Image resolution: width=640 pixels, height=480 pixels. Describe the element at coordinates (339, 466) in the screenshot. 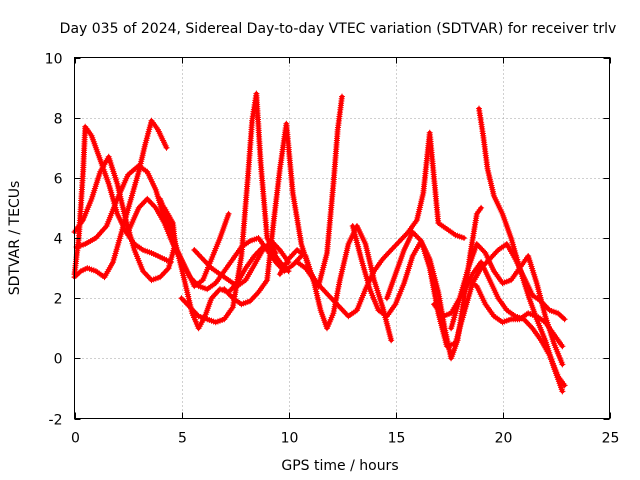

I see `x-axis-label: GPS time / hours` at that location.